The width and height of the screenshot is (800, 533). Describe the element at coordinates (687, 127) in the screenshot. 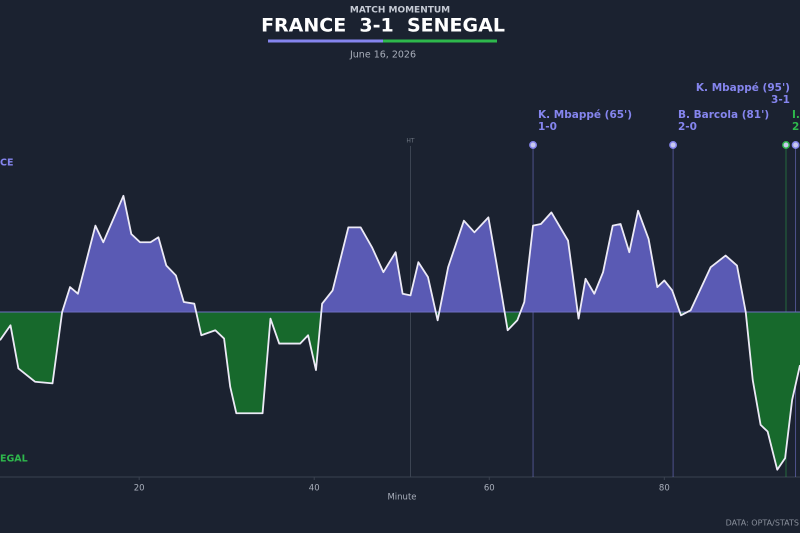

I see `goal-score: 2-0` at that location.